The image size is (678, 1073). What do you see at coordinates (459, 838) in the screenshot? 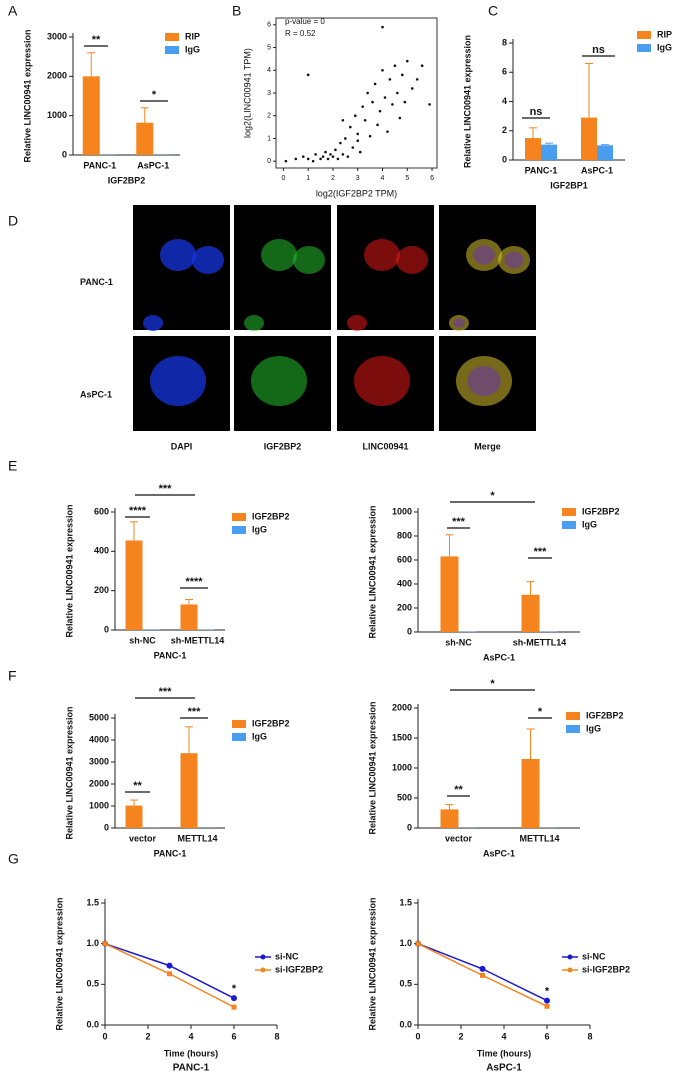
I see `x-tick-label: vector` at bounding box center [459, 838].